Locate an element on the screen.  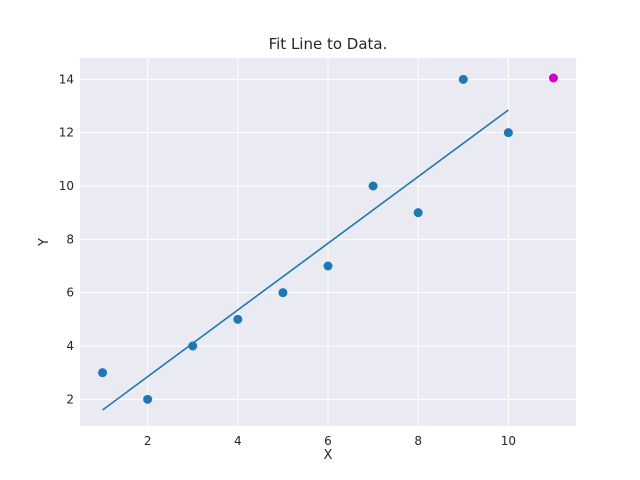
y-tick-label: 6 is located at coordinates (70, 293).